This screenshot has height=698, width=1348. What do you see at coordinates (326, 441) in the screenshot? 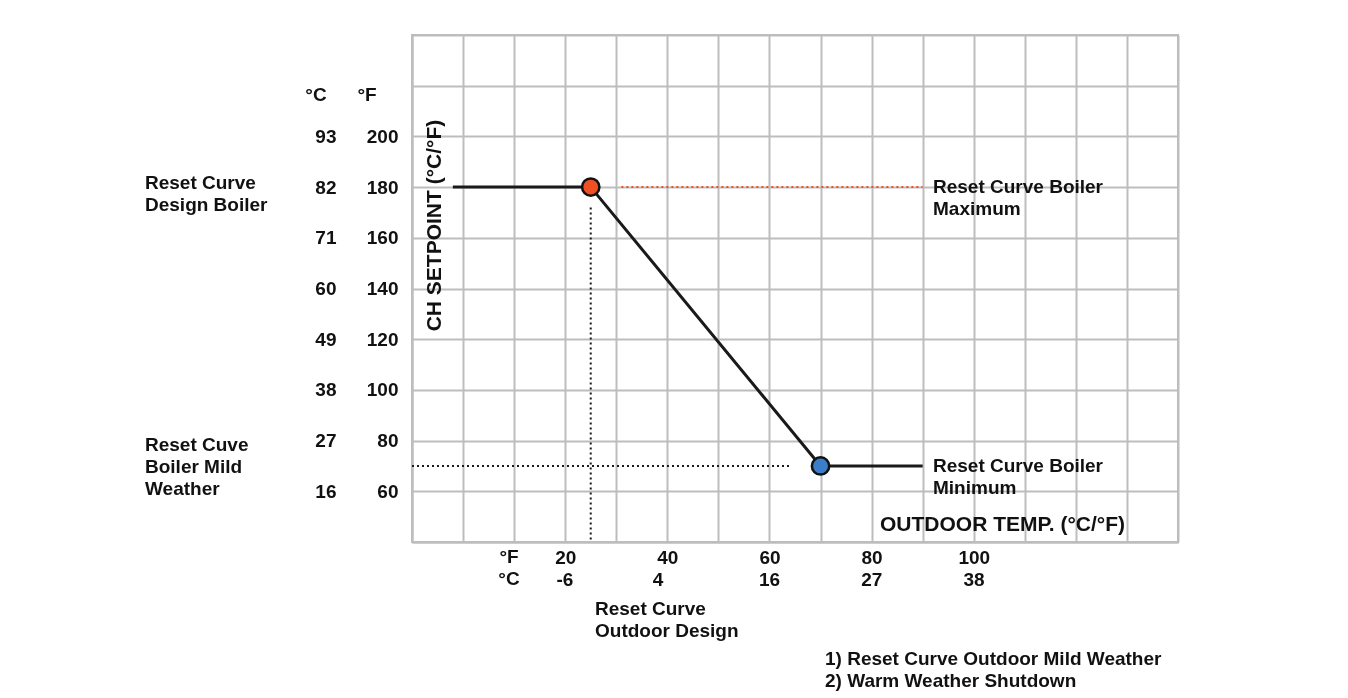
I see `y2-tick-label: 27` at bounding box center [326, 441].